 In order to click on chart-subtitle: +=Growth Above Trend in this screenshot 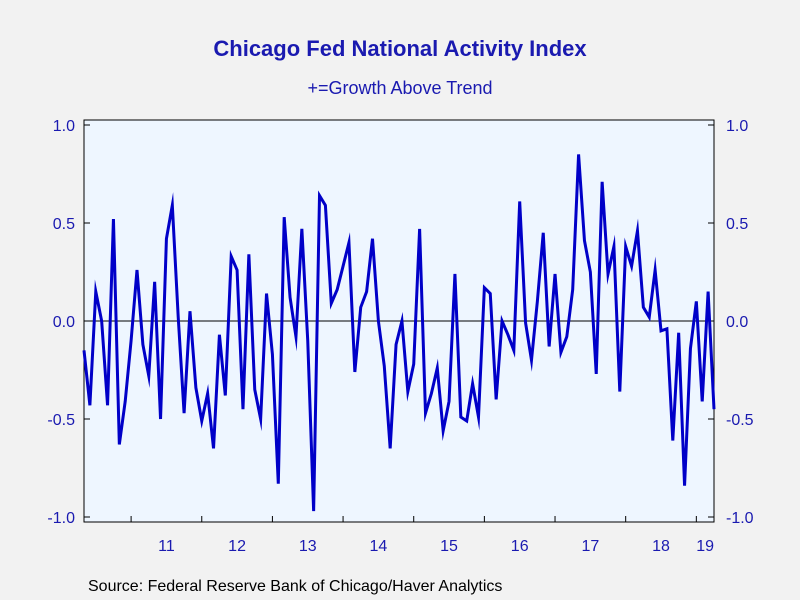, I will do `click(400, 88)`.